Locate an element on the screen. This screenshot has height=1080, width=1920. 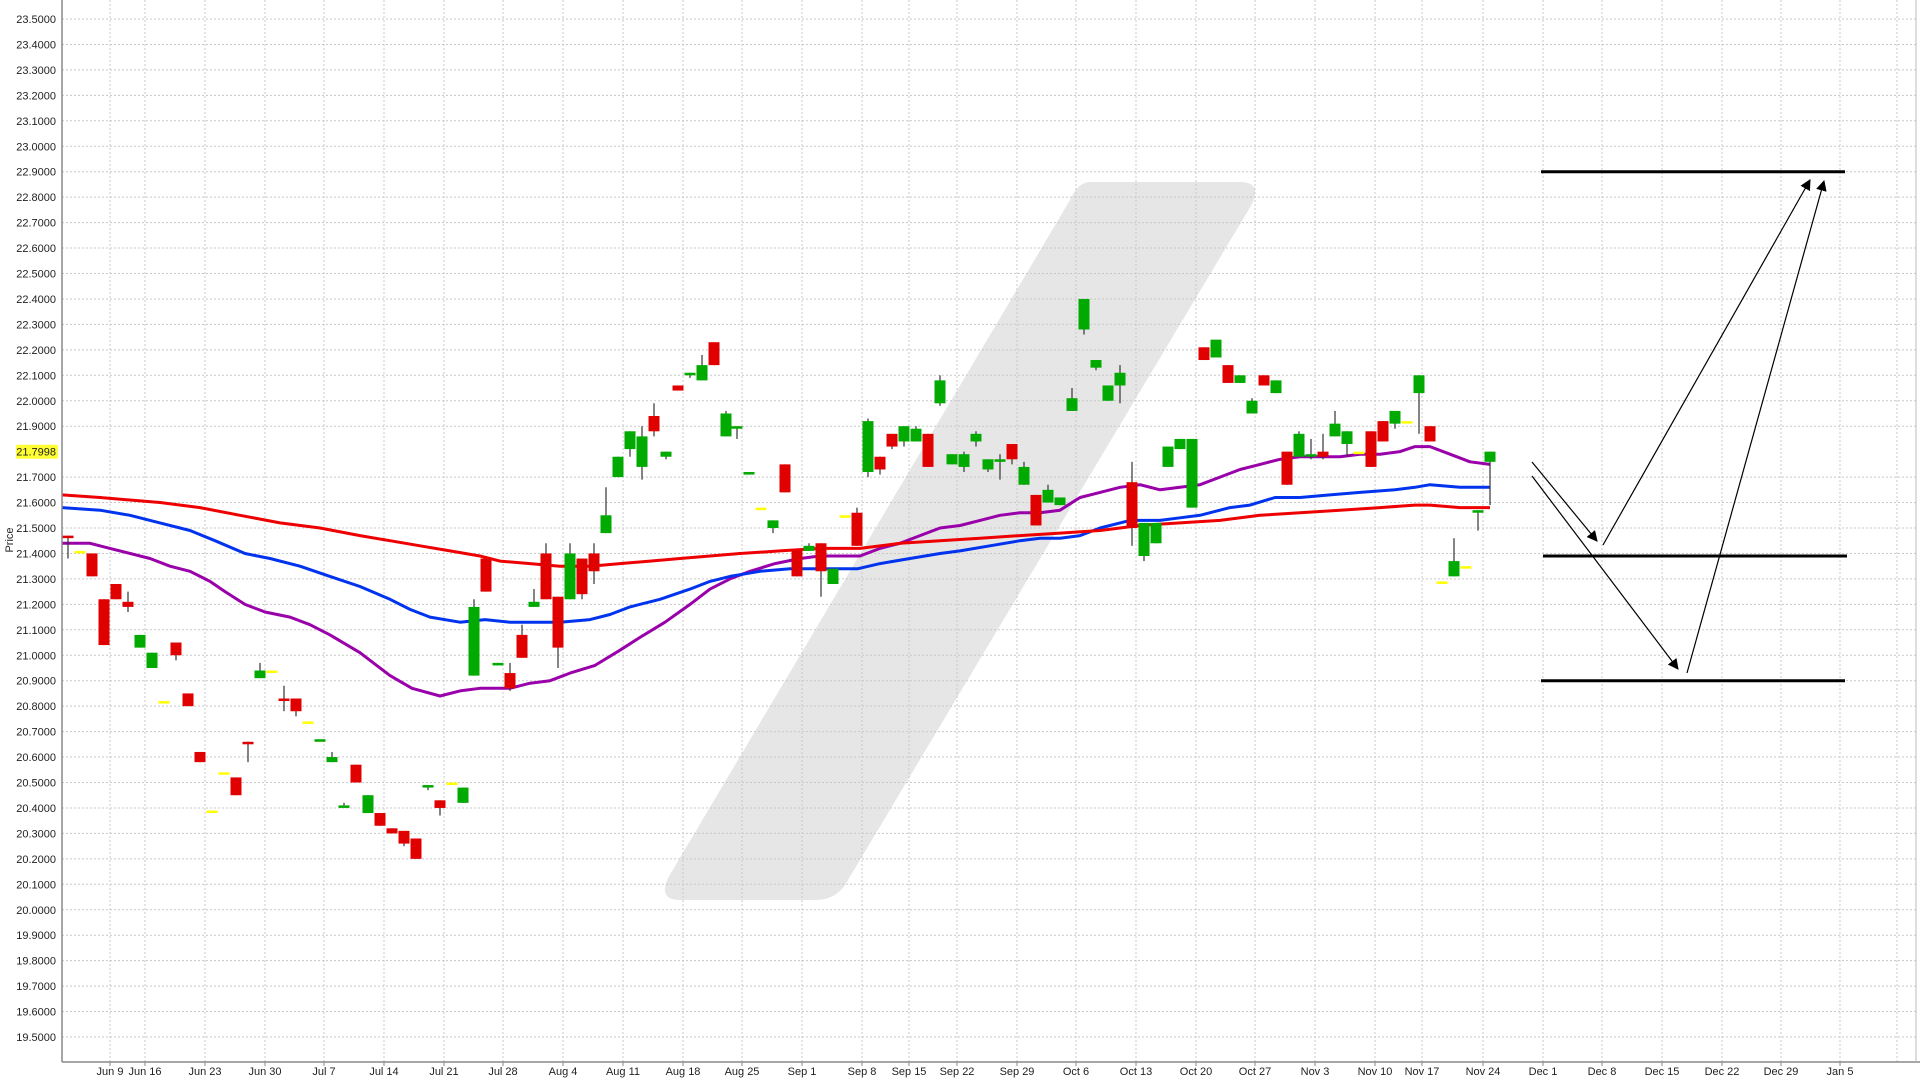
x-tick-label: Oct 6 is located at coordinates (1076, 1072).